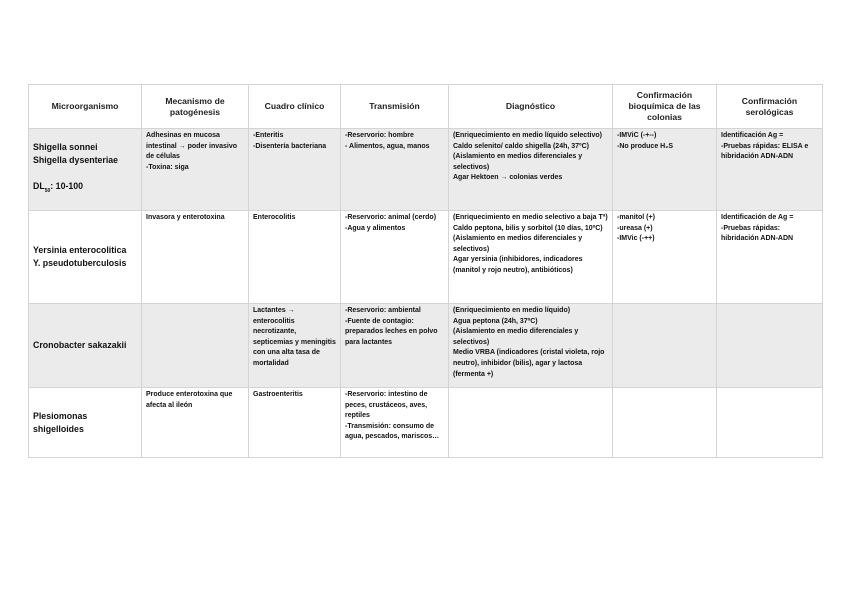 This screenshot has width=848, height=599. What do you see at coordinates (294, 169) in the screenshot?
I see `cuadro-cell: -Enteritis -Disentería bacteriana` at bounding box center [294, 169].